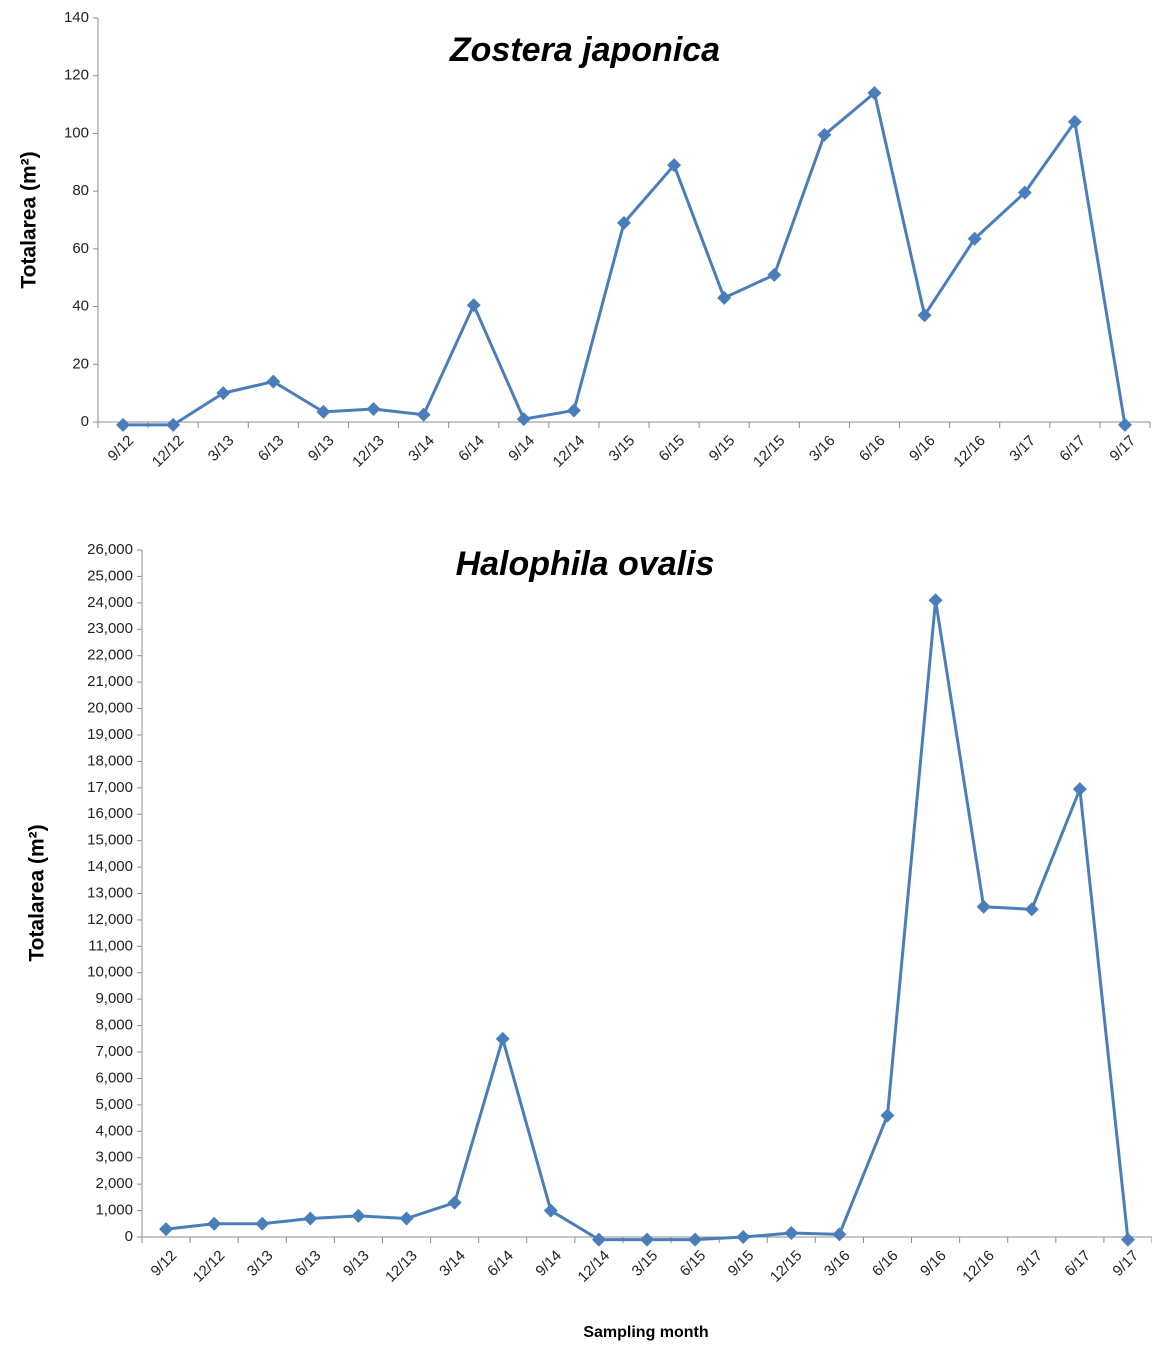 This screenshot has height=1349, width=1152. What do you see at coordinates (76, 17) in the screenshot?
I see `y-tick-label: 140` at bounding box center [76, 17].